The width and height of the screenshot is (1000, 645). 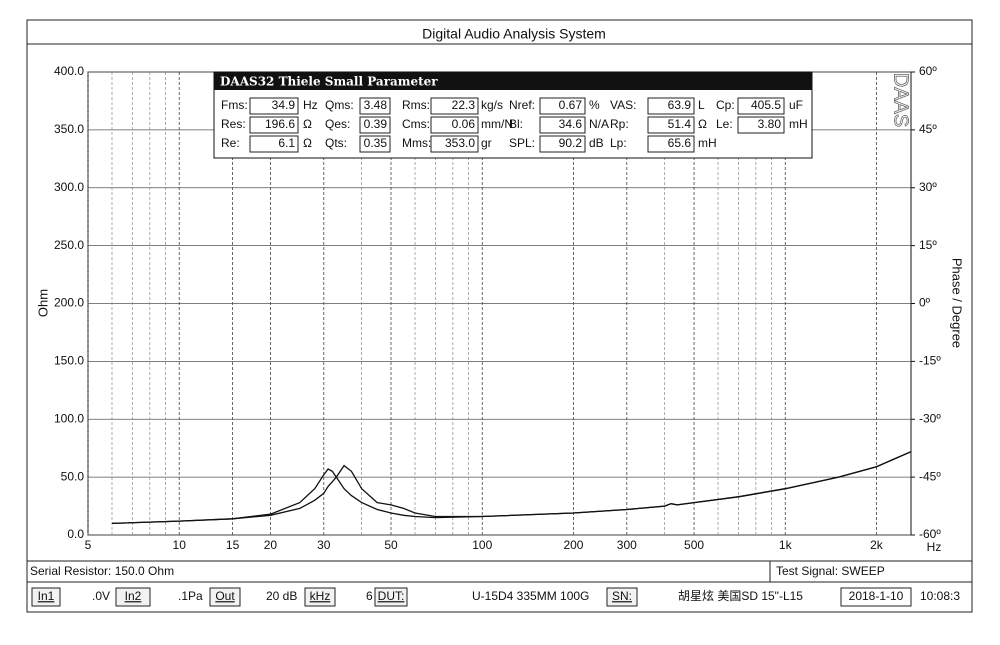 What do you see at coordinates (618, 143) in the screenshot?
I see `param-label: Lp:` at bounding box center [618, 143].